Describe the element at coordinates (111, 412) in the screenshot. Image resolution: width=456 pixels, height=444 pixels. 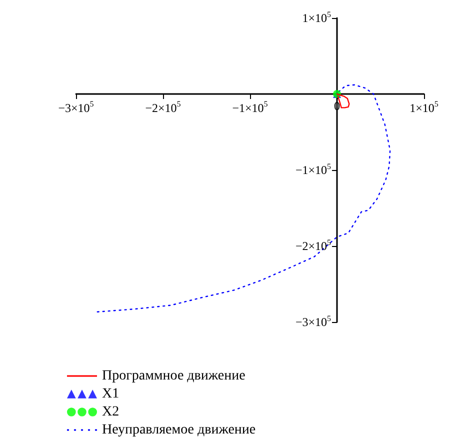
I see `legend-label: X2` at that location.